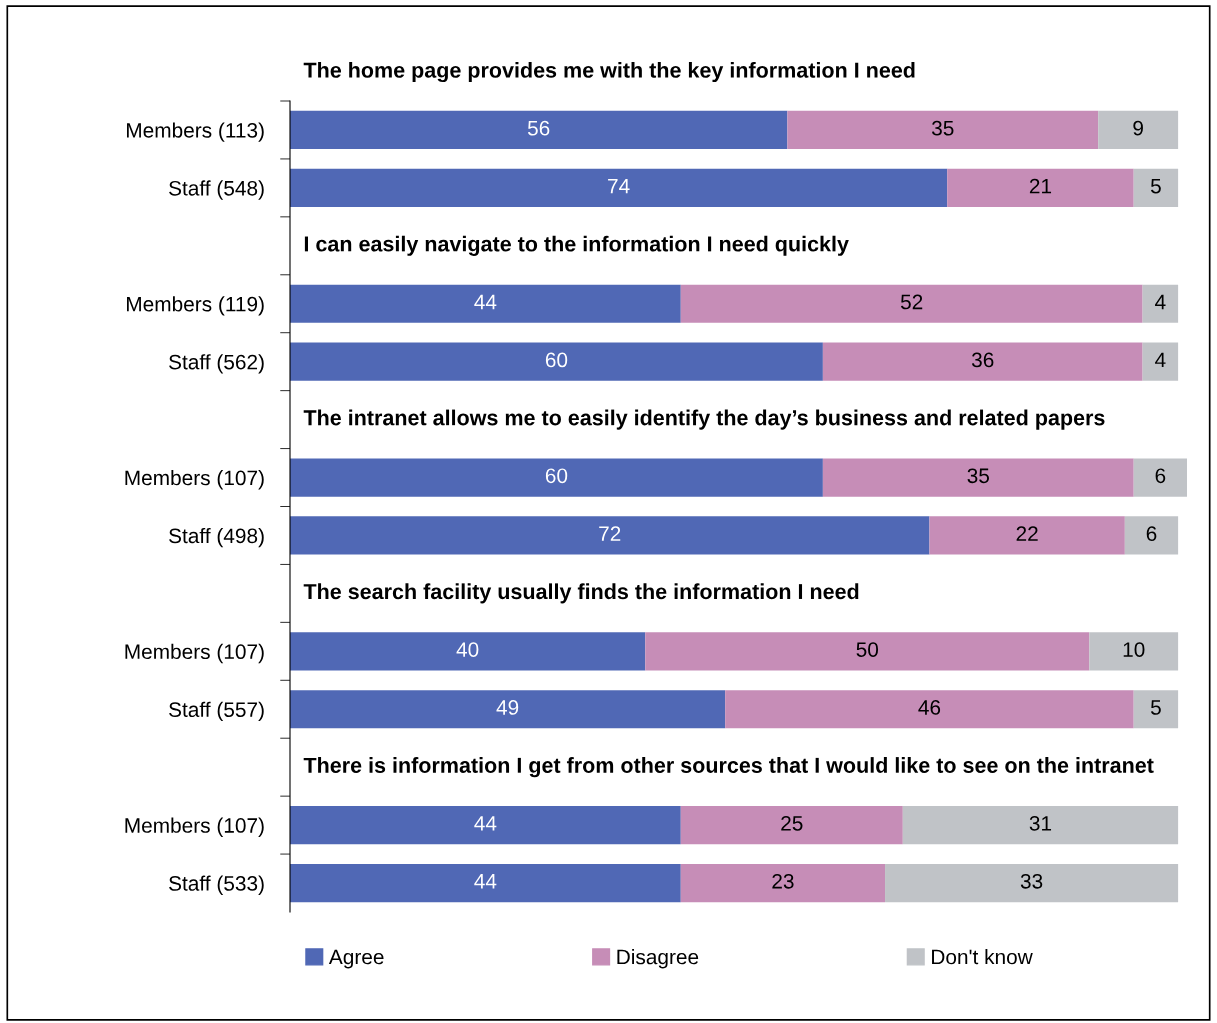 Image resolution: width=1217 pixels, height=1023 pixels. Describe the element at coordinates (195, 132) in the screenshot. I see `y-tick-label: Members (113)` at that location.